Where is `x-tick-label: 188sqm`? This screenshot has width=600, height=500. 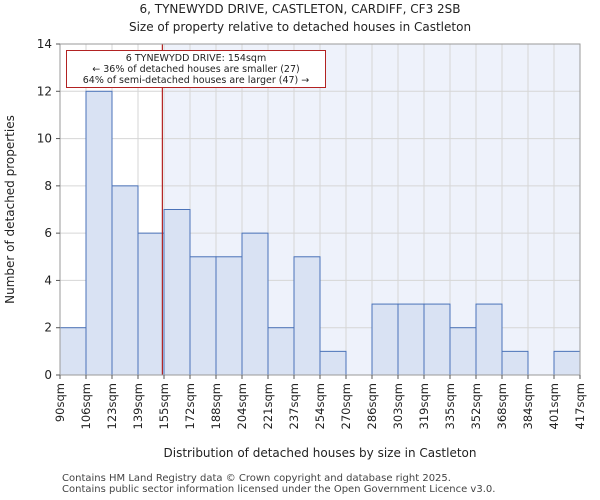 x-tick-label: 188sqm is located at coordinates (216, 406).